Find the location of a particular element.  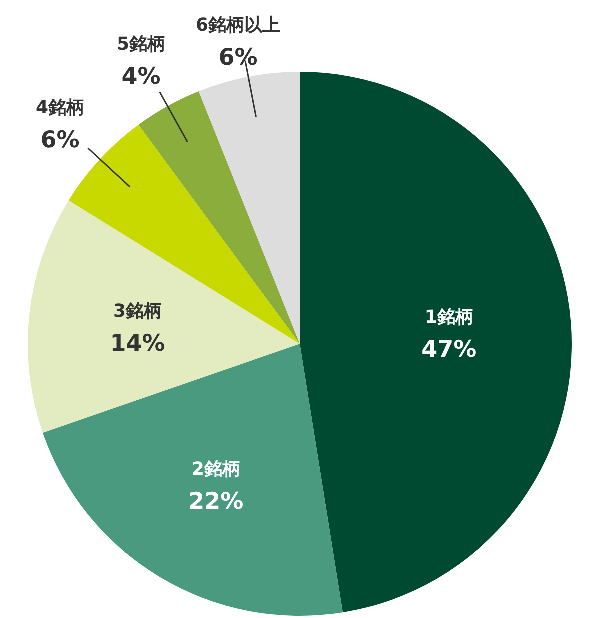

slice-label: 2銘柄 is located at coordinates (216, 469).